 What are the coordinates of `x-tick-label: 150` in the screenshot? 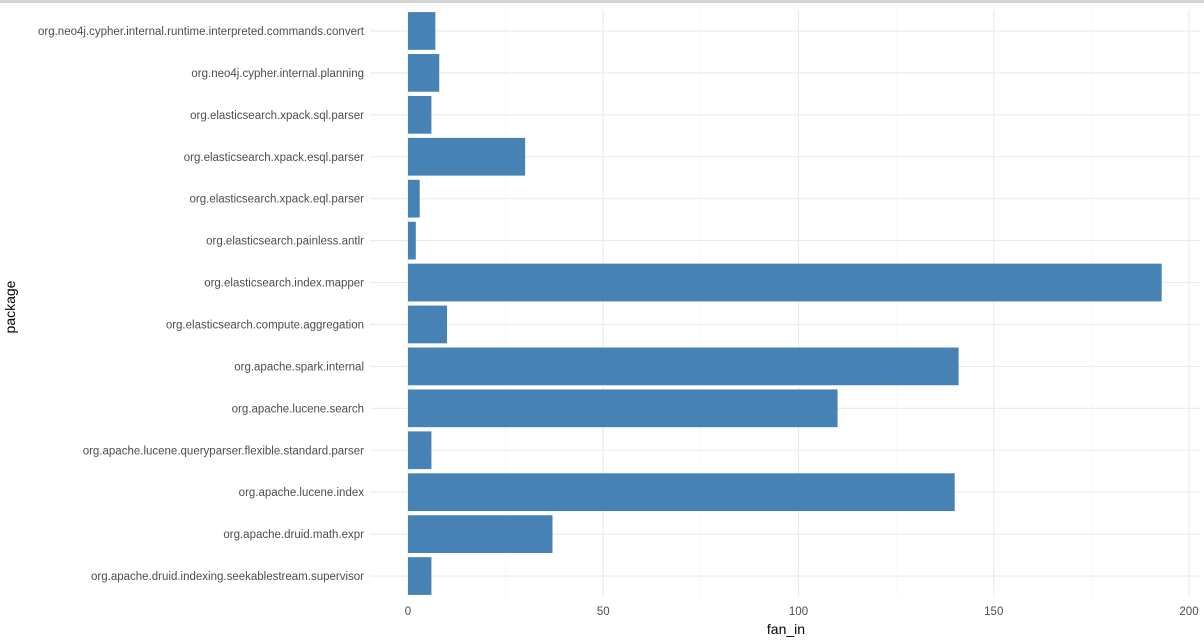 It's located at (993, 612).